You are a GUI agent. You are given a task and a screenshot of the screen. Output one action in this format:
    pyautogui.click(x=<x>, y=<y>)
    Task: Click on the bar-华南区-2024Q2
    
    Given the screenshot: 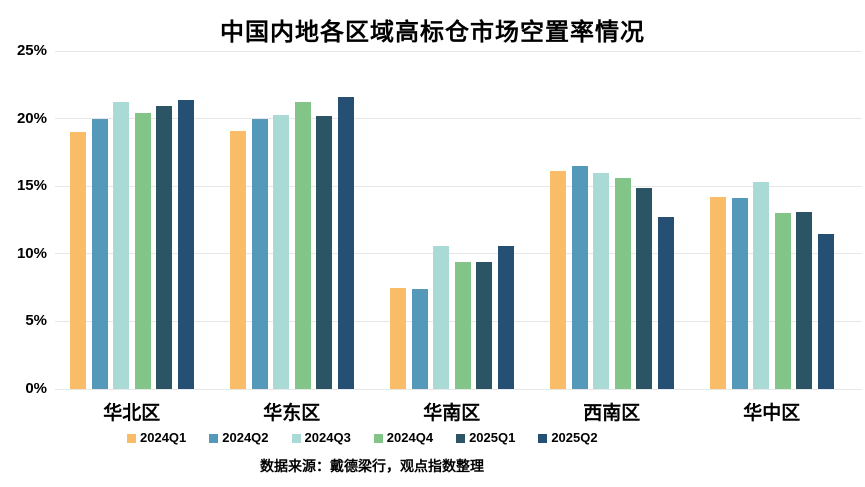 What is the action you would take?
    pyautogui.click(x=419, y=338)
    